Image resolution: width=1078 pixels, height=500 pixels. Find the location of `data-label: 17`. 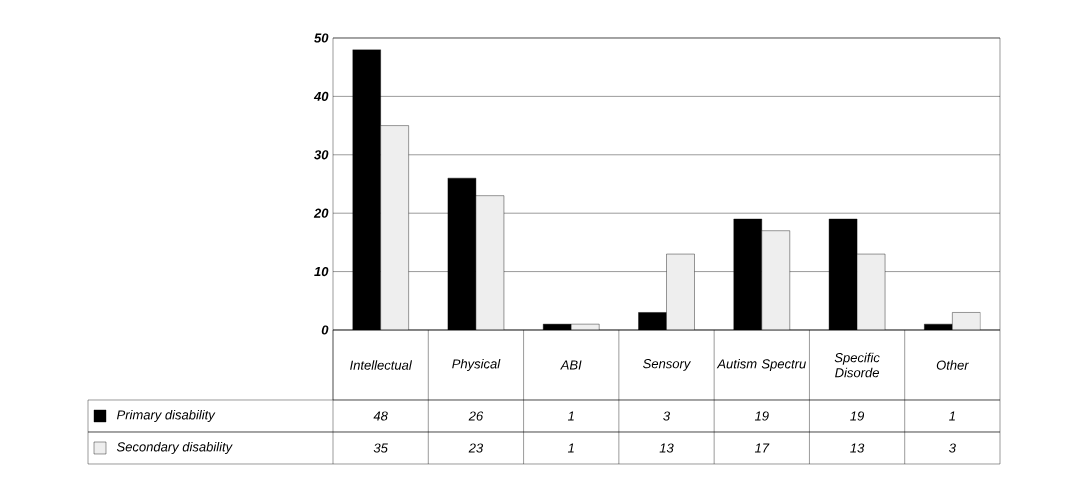

data-label: 17 is located at coordinates (762, 448).